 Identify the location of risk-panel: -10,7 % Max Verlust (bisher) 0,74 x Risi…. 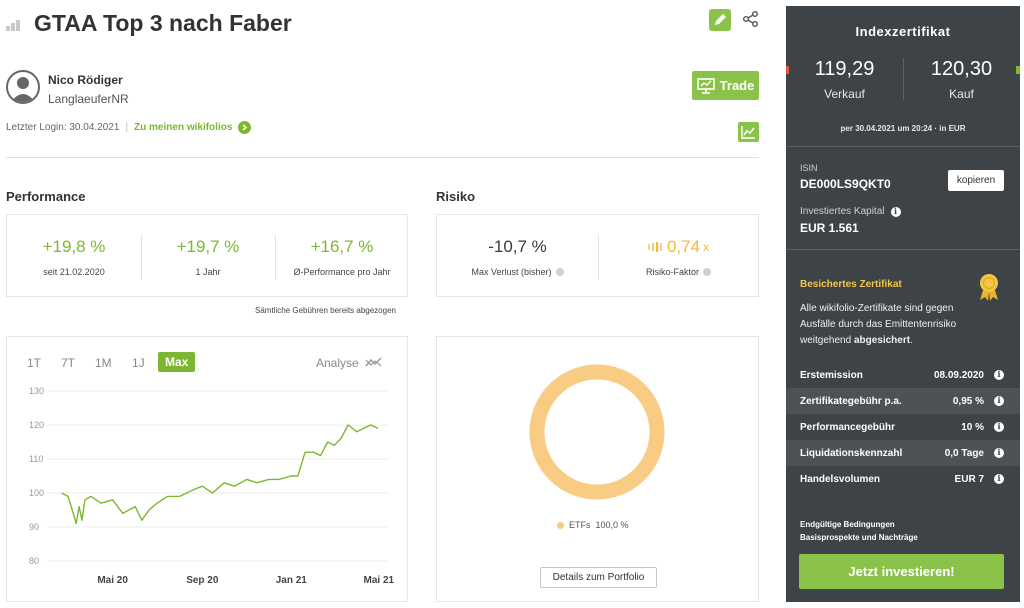
(597, 255).